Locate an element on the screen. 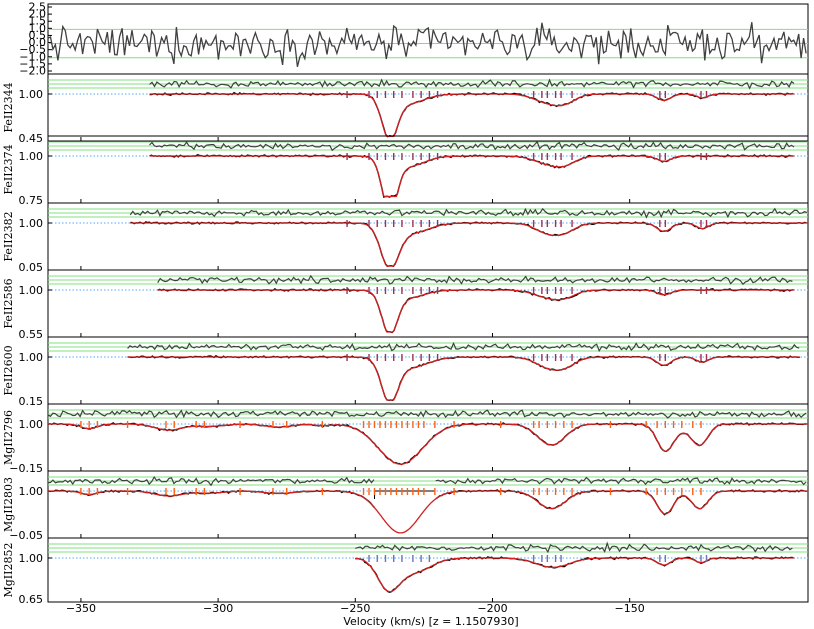 This screenshot has width=814, height=629. ion-label: MgII2852 is located at coordinates (8, 570).